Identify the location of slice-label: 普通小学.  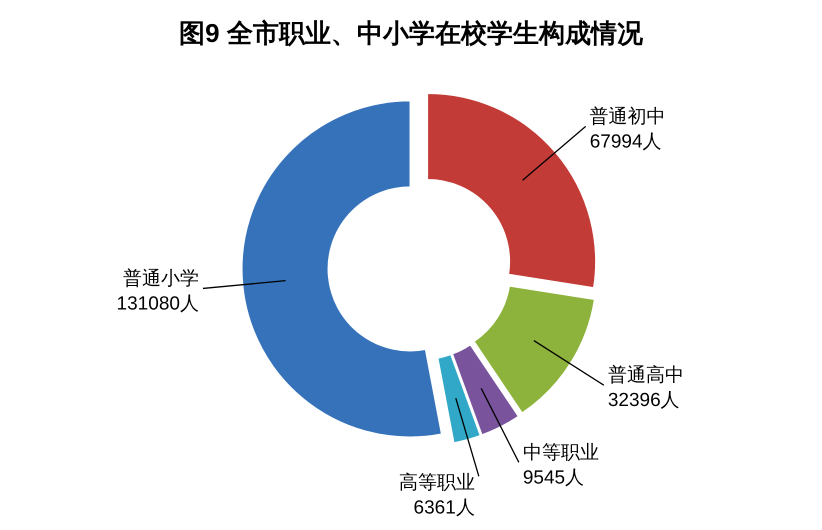
(160, 278).